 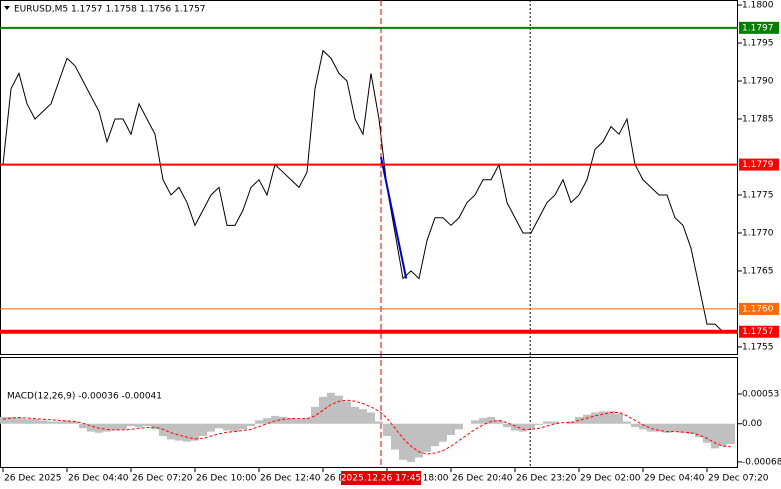 What do you see at coordinates (290, 479) in the screenshot?
I see `x-tick-label: 26 Dec 12:40` at bounding box center [290, 479].